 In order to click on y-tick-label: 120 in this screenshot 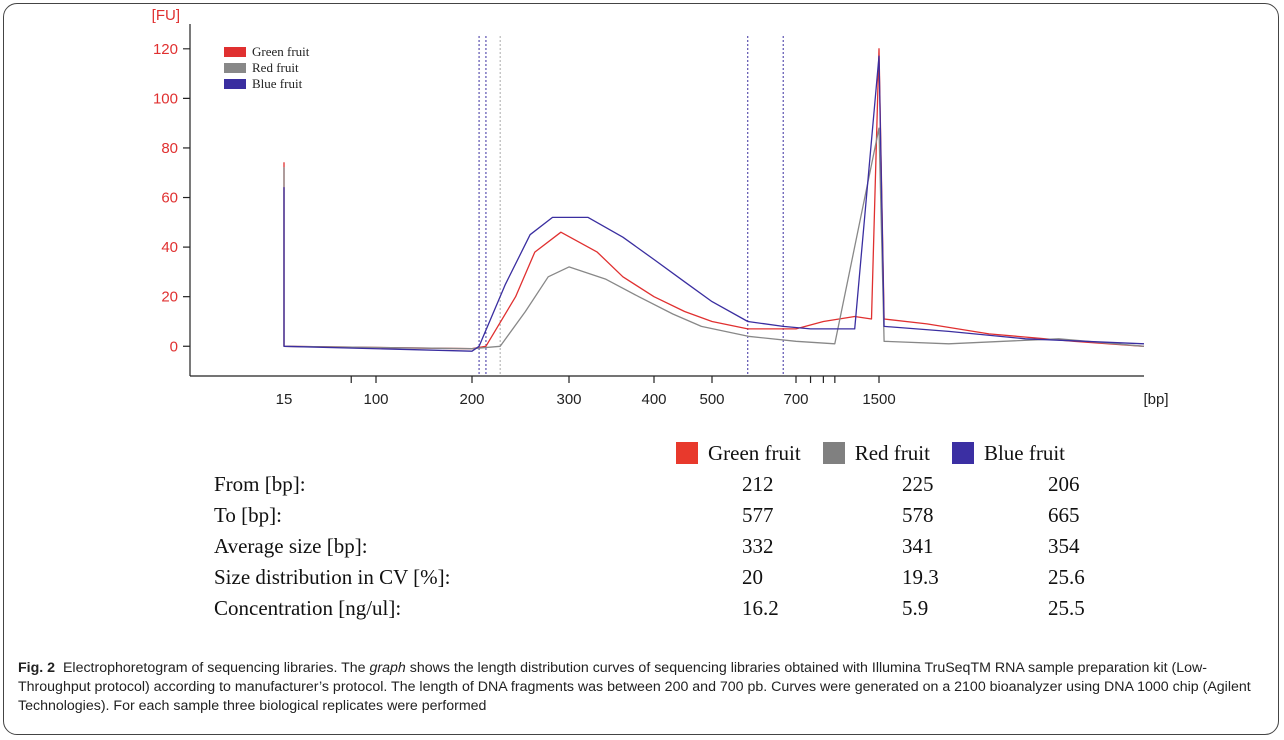, I will do `click(165, 49)`.